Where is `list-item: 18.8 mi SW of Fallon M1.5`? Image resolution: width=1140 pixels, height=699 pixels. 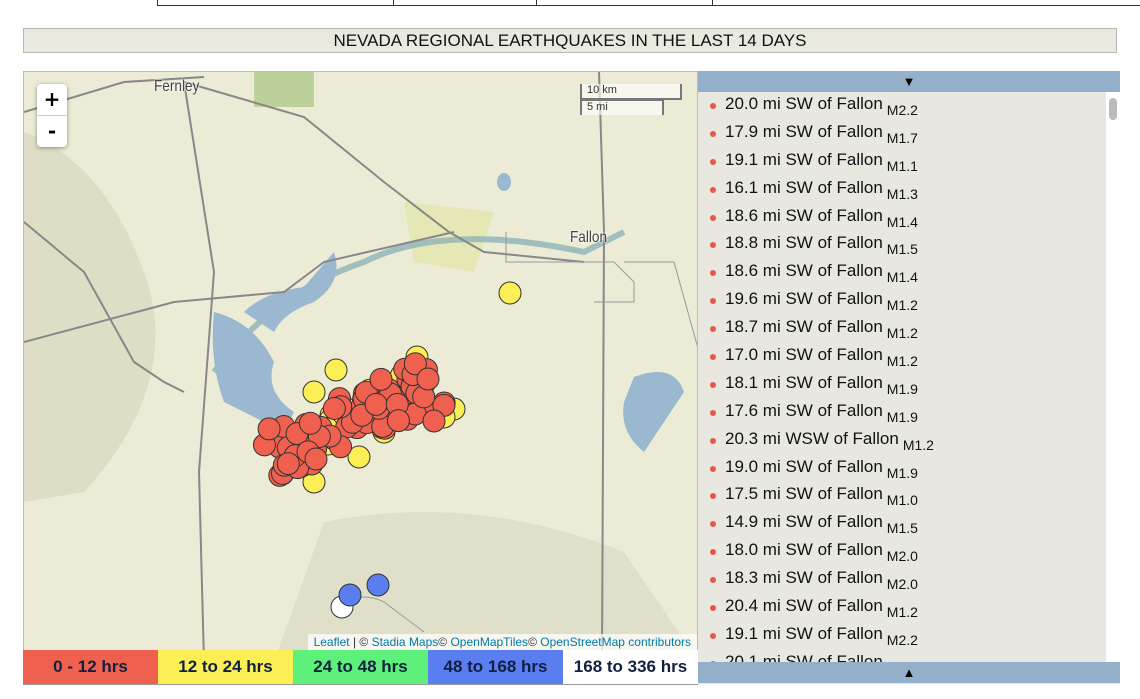
list-item: 18.8 mi SW of Fallon M1.5 is located at coordinates (902, 245).